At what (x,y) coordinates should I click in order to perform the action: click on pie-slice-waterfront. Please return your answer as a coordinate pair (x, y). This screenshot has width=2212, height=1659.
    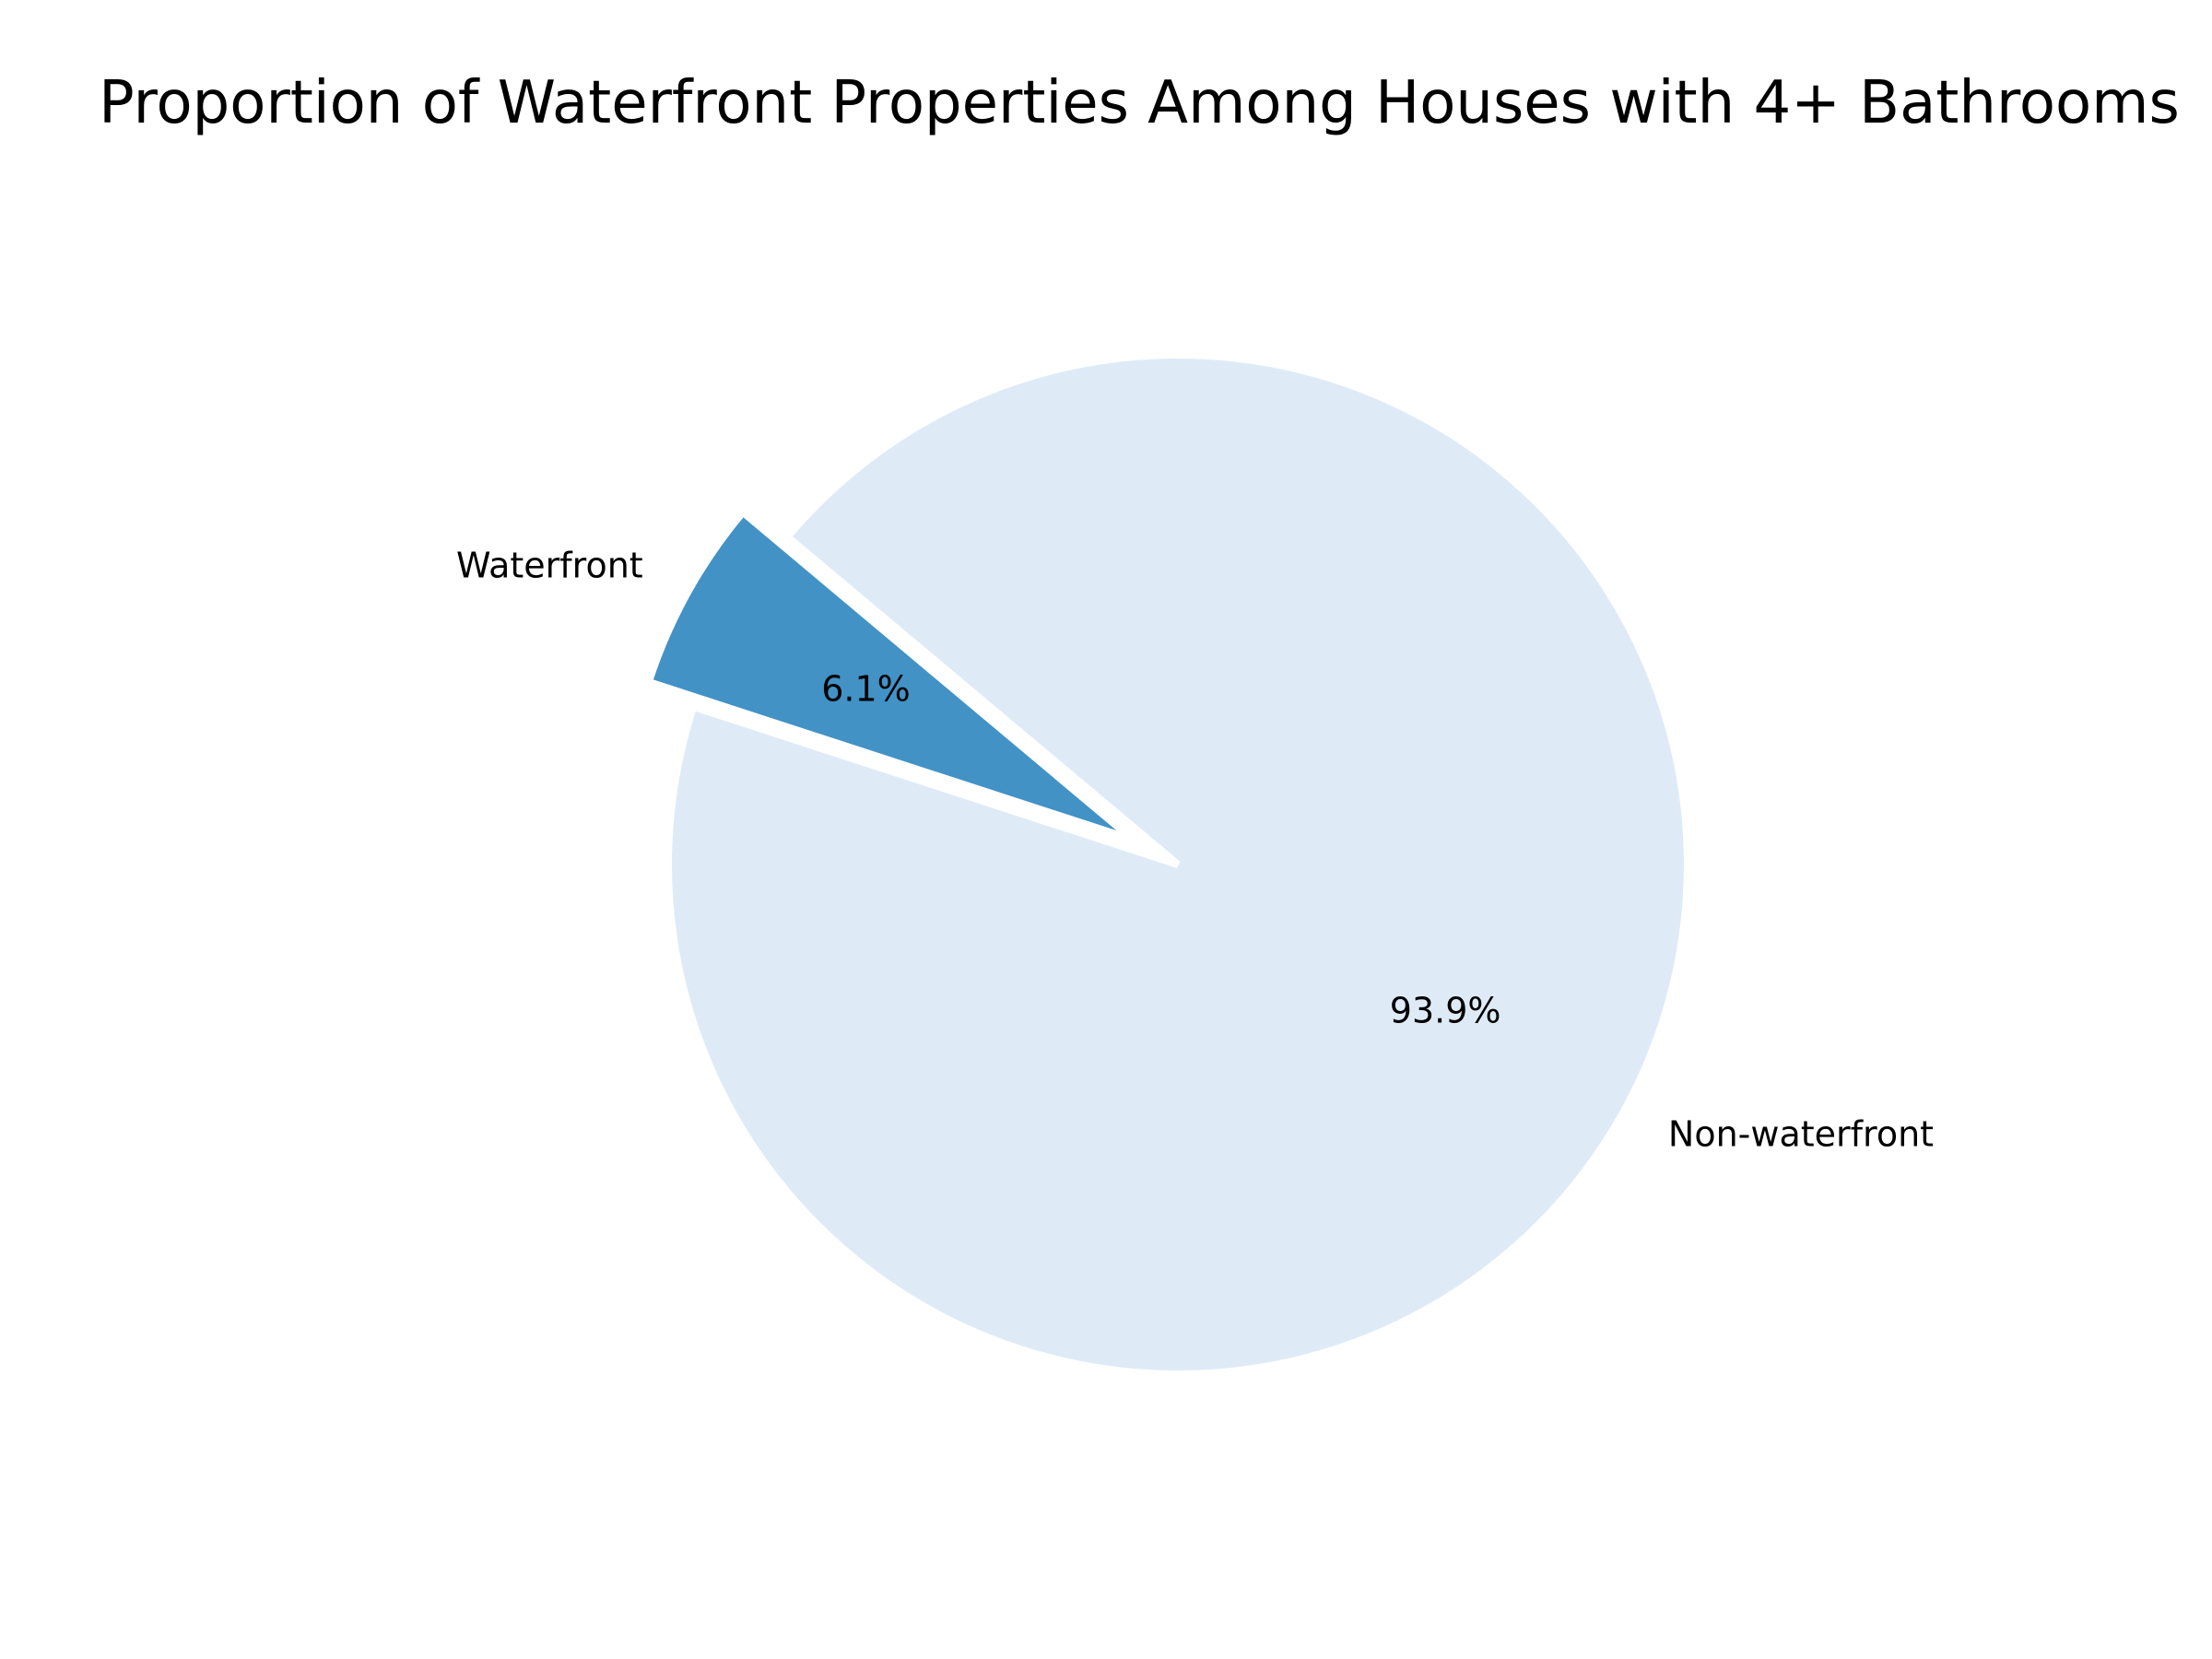
    Looking at the image, I should click on (889, 675).